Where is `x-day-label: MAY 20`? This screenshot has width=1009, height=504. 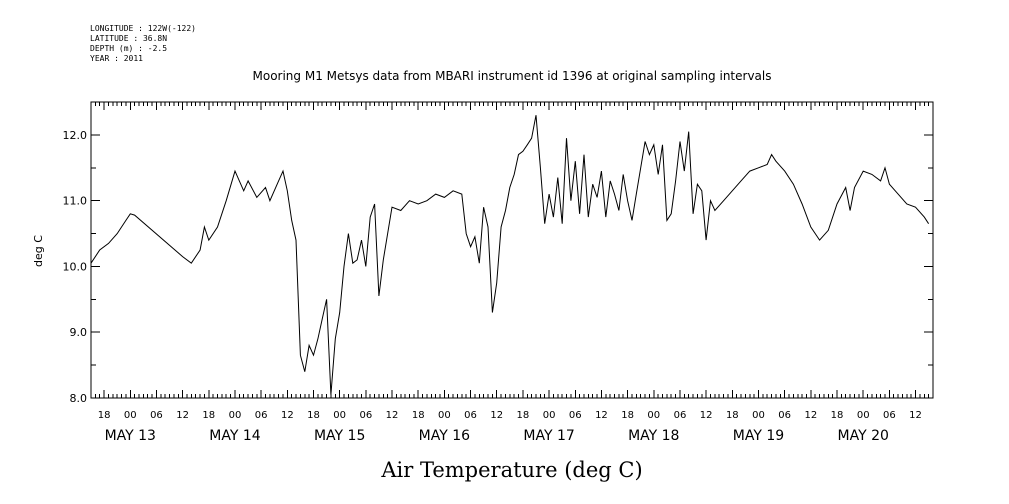
x-day-label: MAY 20 is located at coordinates (863, 436).